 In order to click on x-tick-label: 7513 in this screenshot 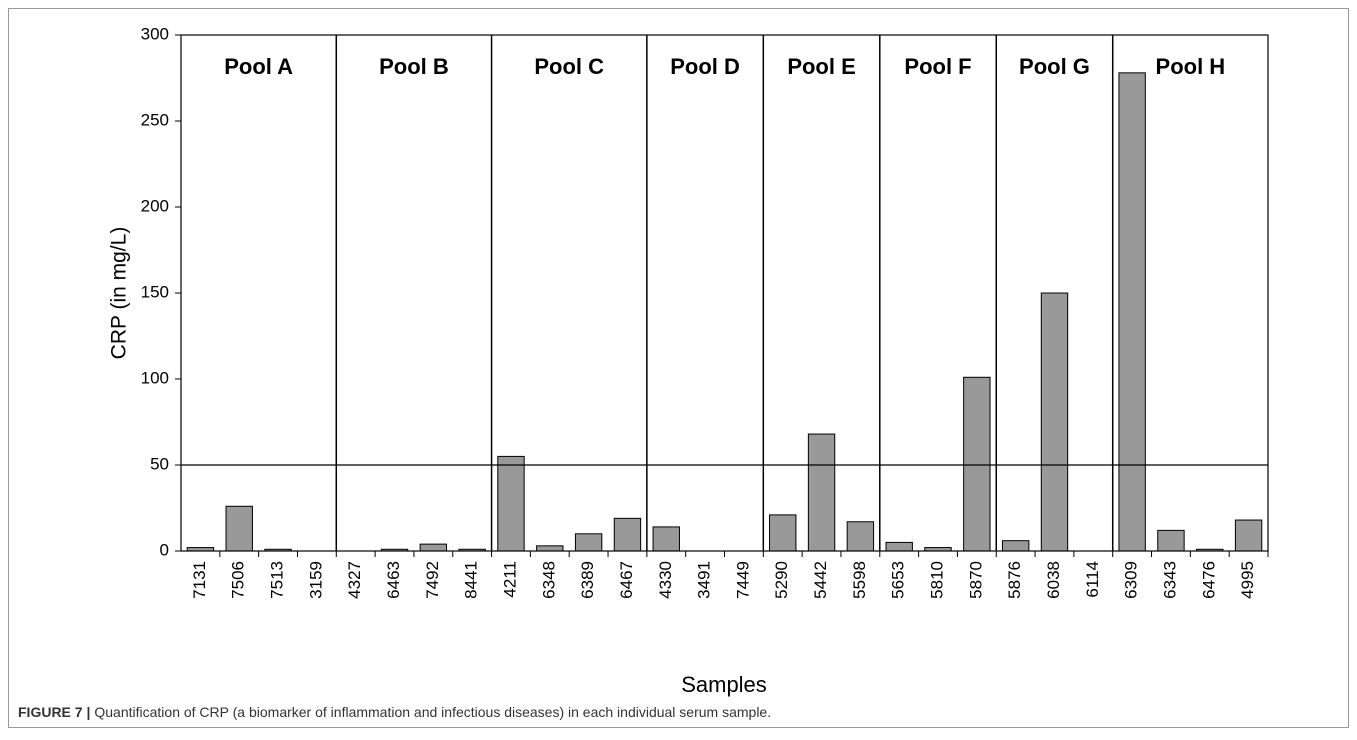, I will do `click(277, 580)`.